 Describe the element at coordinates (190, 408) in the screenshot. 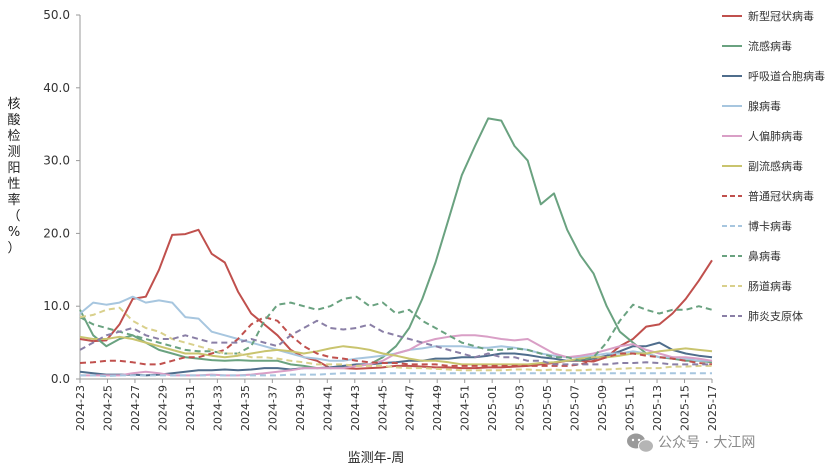

I see `x-tick-label: 2024-31` at that location.